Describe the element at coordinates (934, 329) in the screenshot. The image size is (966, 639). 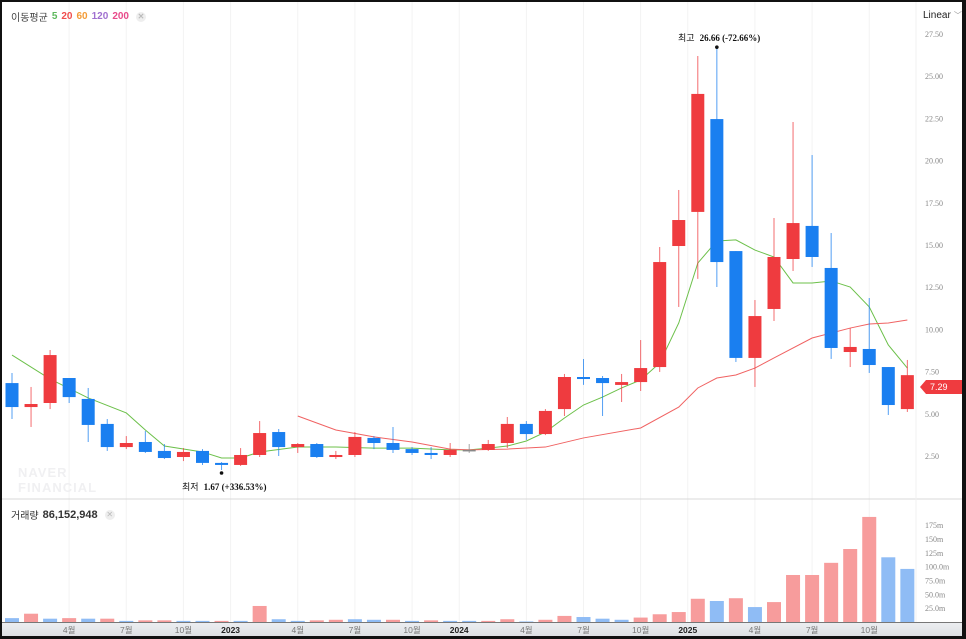
I see `y-tick-label: 10.00` at that location.